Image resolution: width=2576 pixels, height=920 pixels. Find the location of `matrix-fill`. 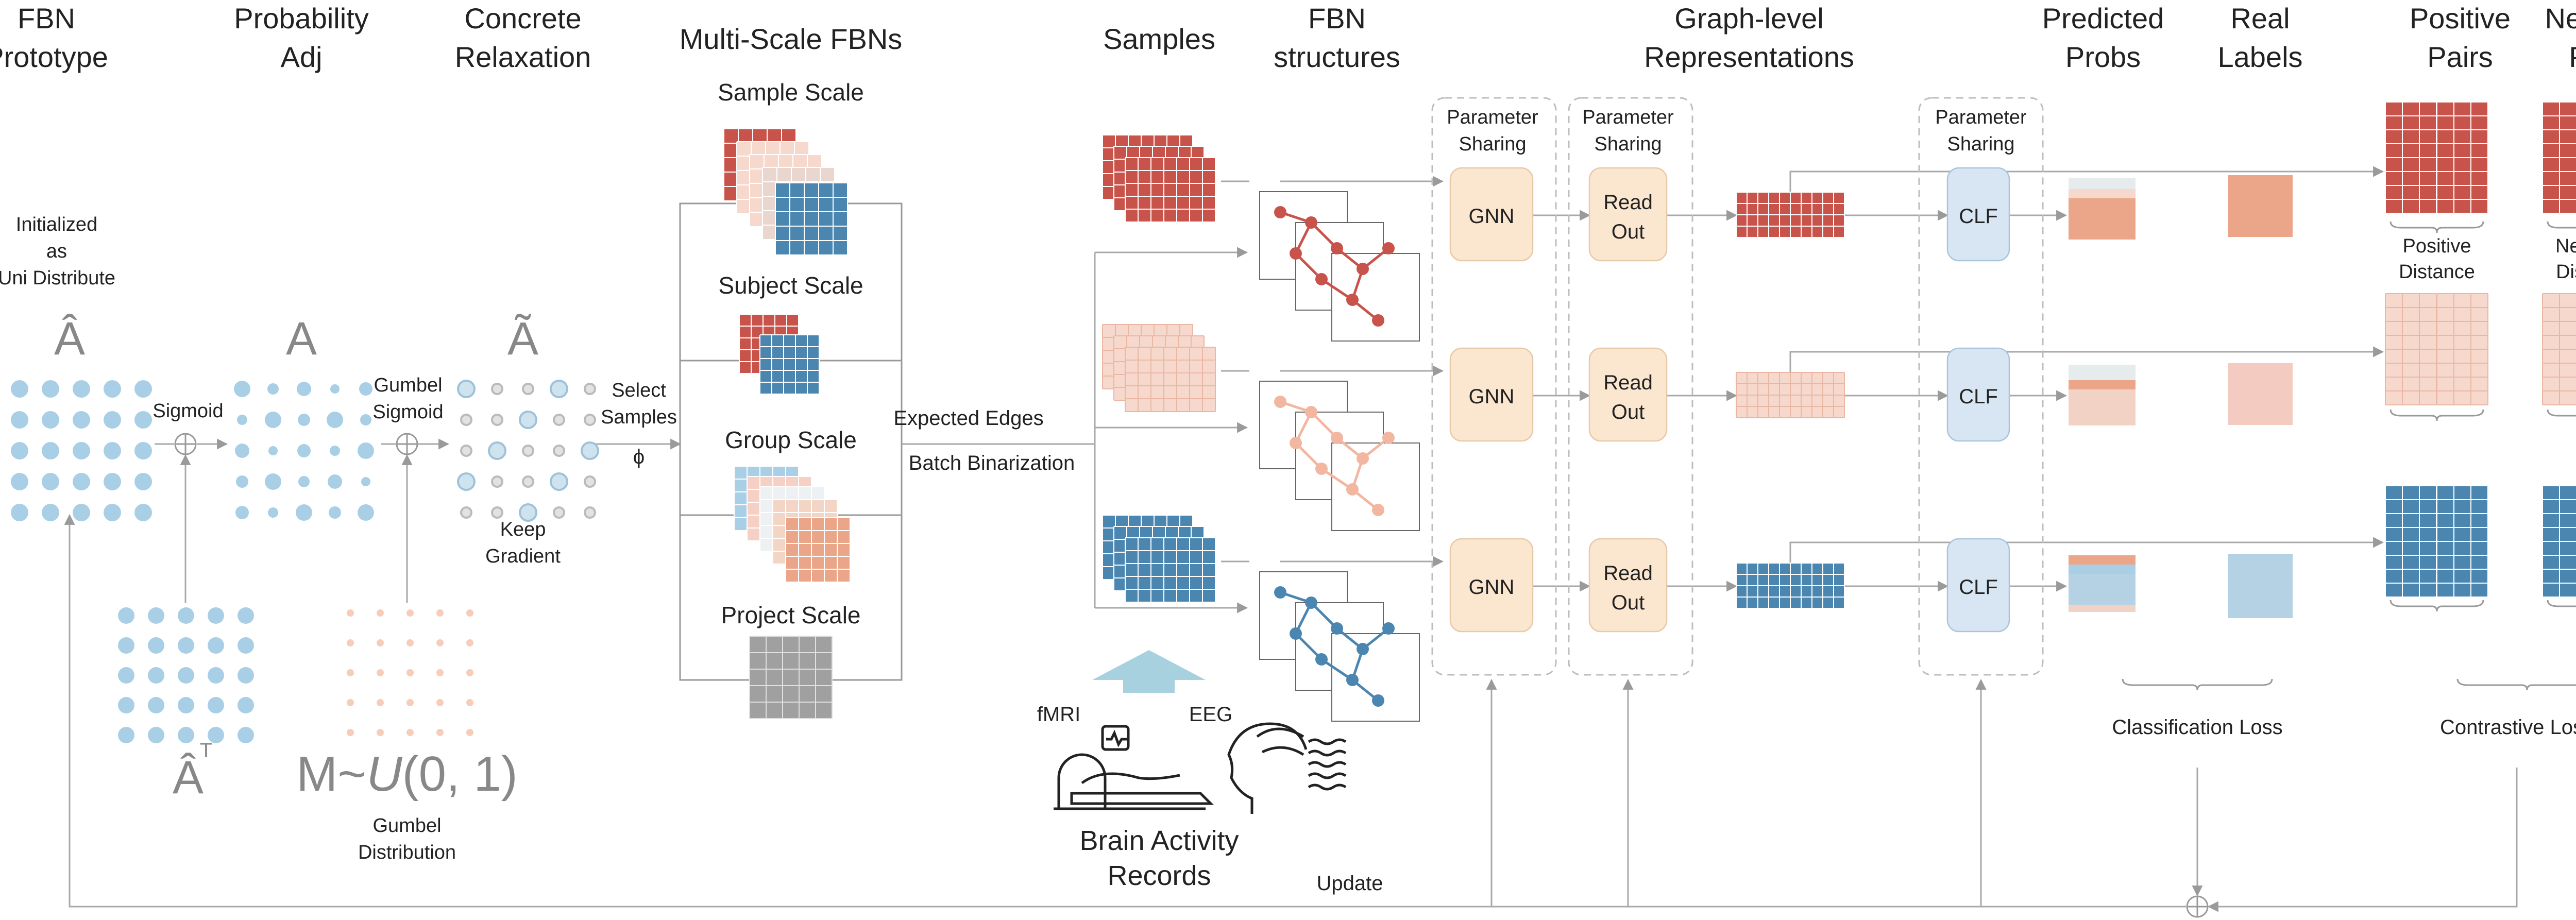

matrix-fill is located at coordinates (789, 364).